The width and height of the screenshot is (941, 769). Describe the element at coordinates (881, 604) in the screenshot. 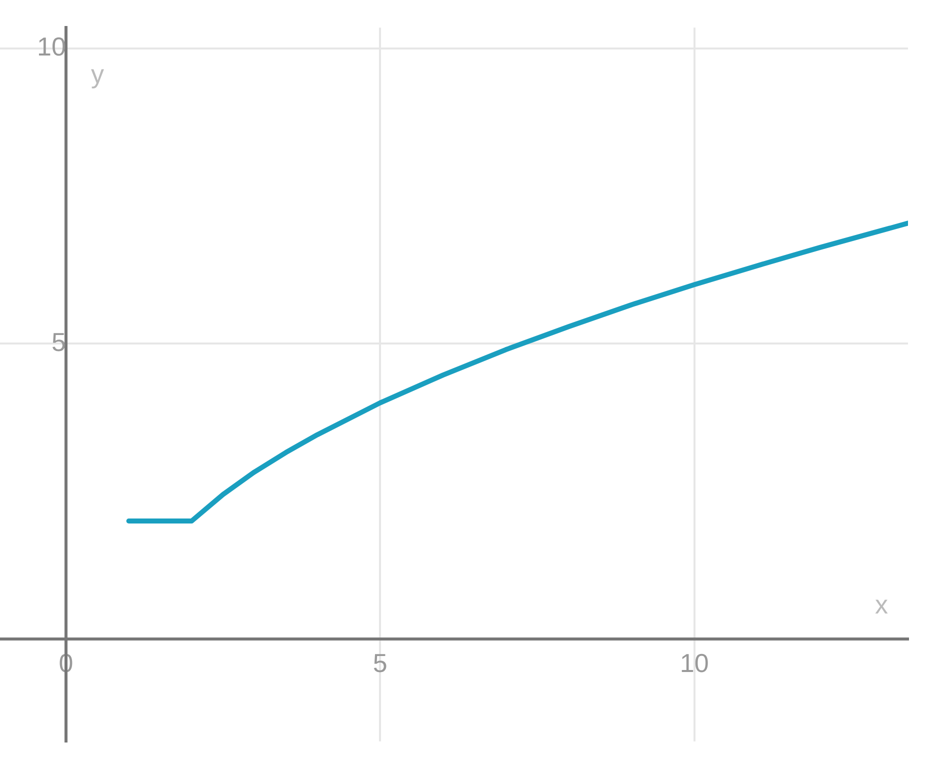

I see `x-axis-title: x` at that location.